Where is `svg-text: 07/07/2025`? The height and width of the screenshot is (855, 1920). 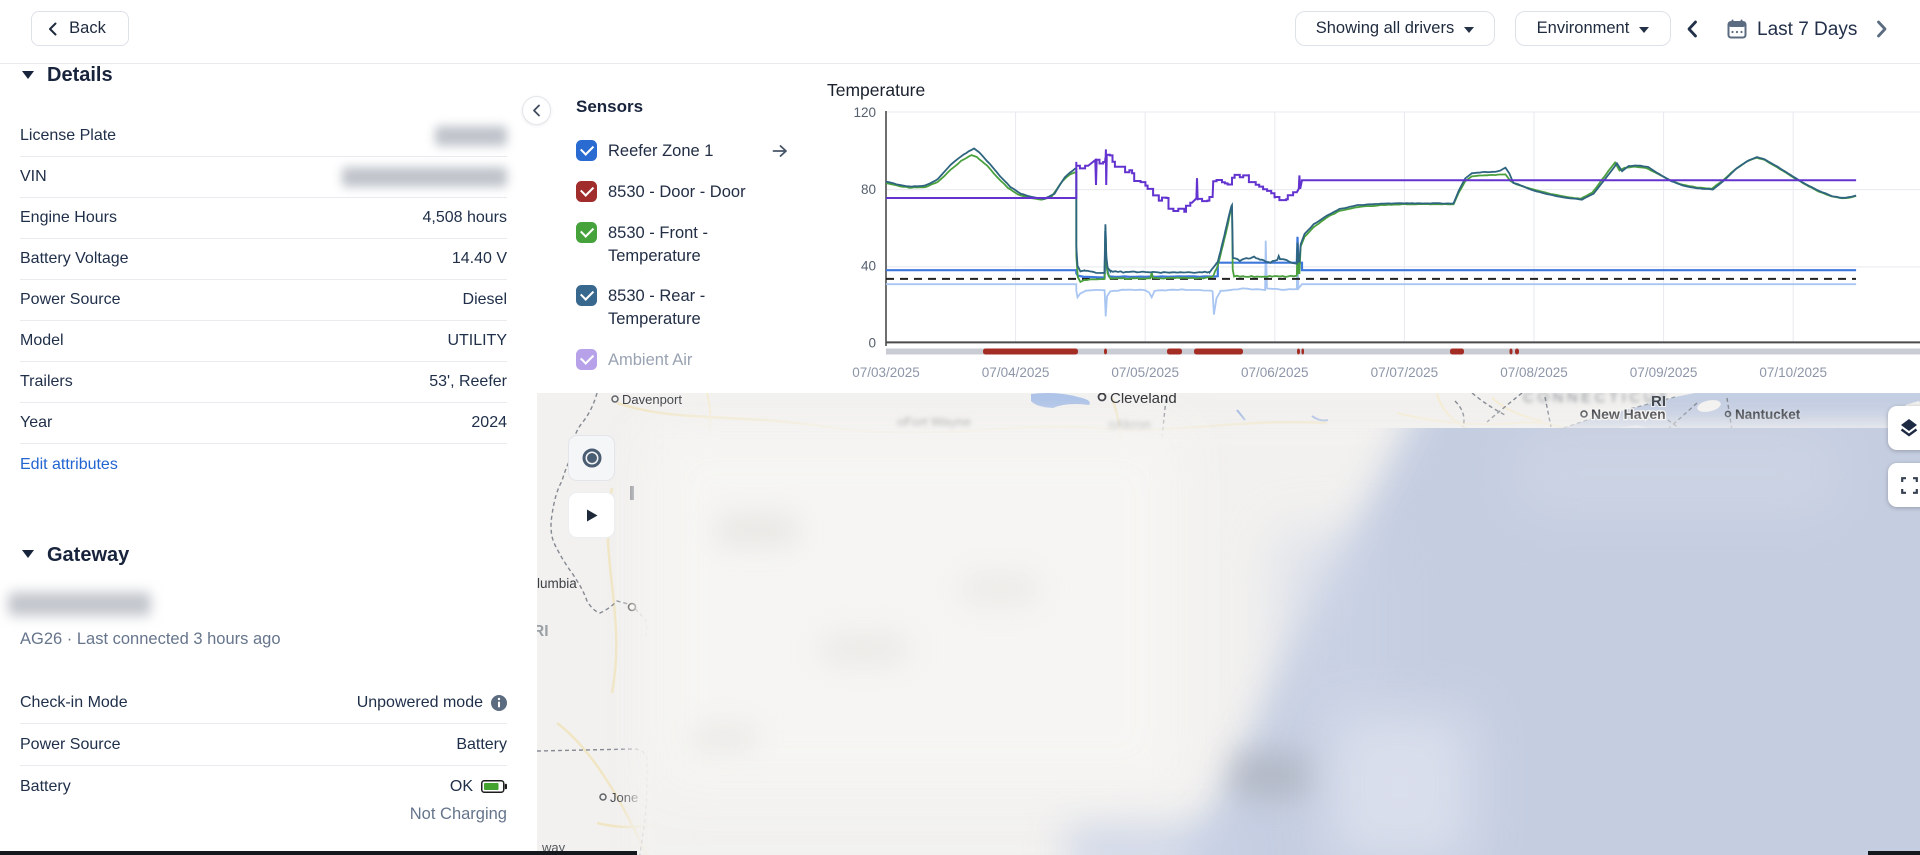
svg-text: 07/07/2025 is located at coordinates (1405, 372).